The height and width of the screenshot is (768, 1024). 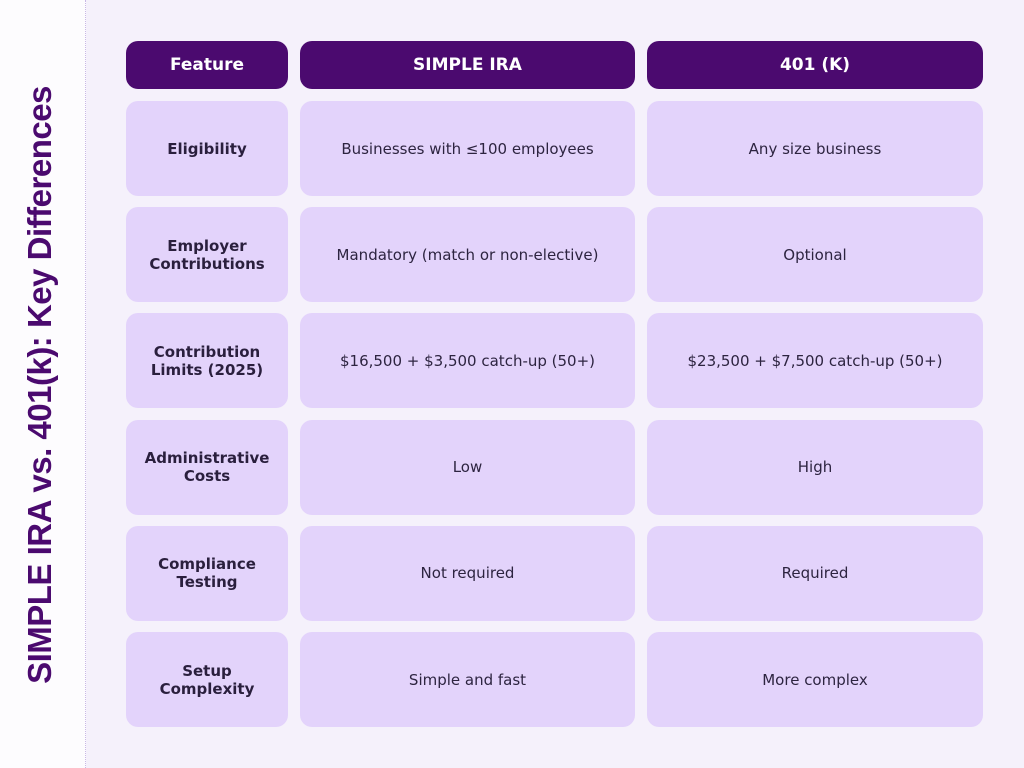 What do you see at coordinates (467, 573) in the screenshot?
I see `value-cell: Not required` at bounding box center [467, 573].